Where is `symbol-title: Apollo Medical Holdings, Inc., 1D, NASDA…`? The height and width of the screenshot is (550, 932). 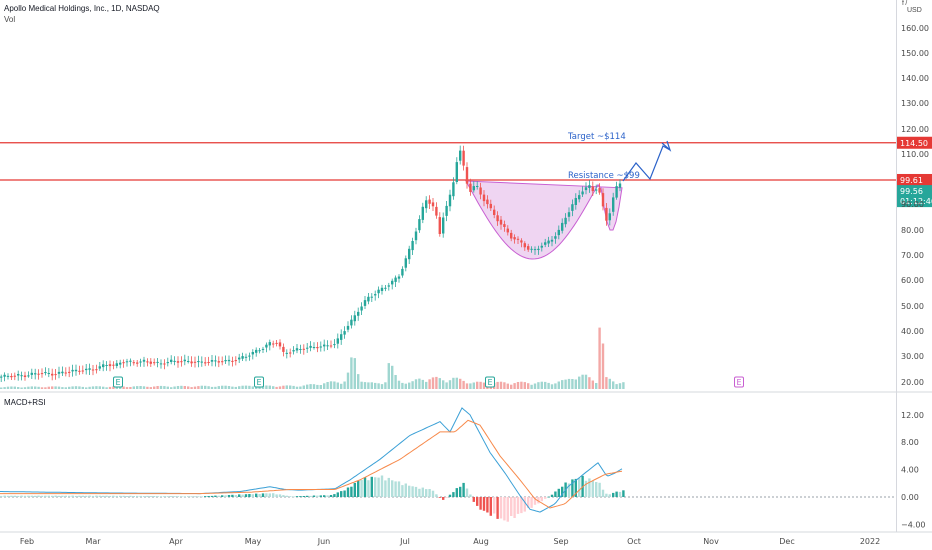 symbol-title: Apollo Medical Holdings, Inc., 1D, NASDA… is located at coordinates (82, 8).